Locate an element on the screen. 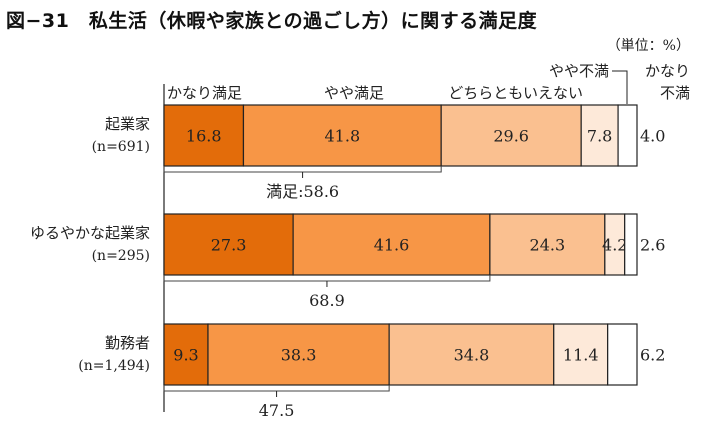 This screenshot has height=438, width=707. legend-neutral: どちらともいえない is located at coordinates (515, 93).